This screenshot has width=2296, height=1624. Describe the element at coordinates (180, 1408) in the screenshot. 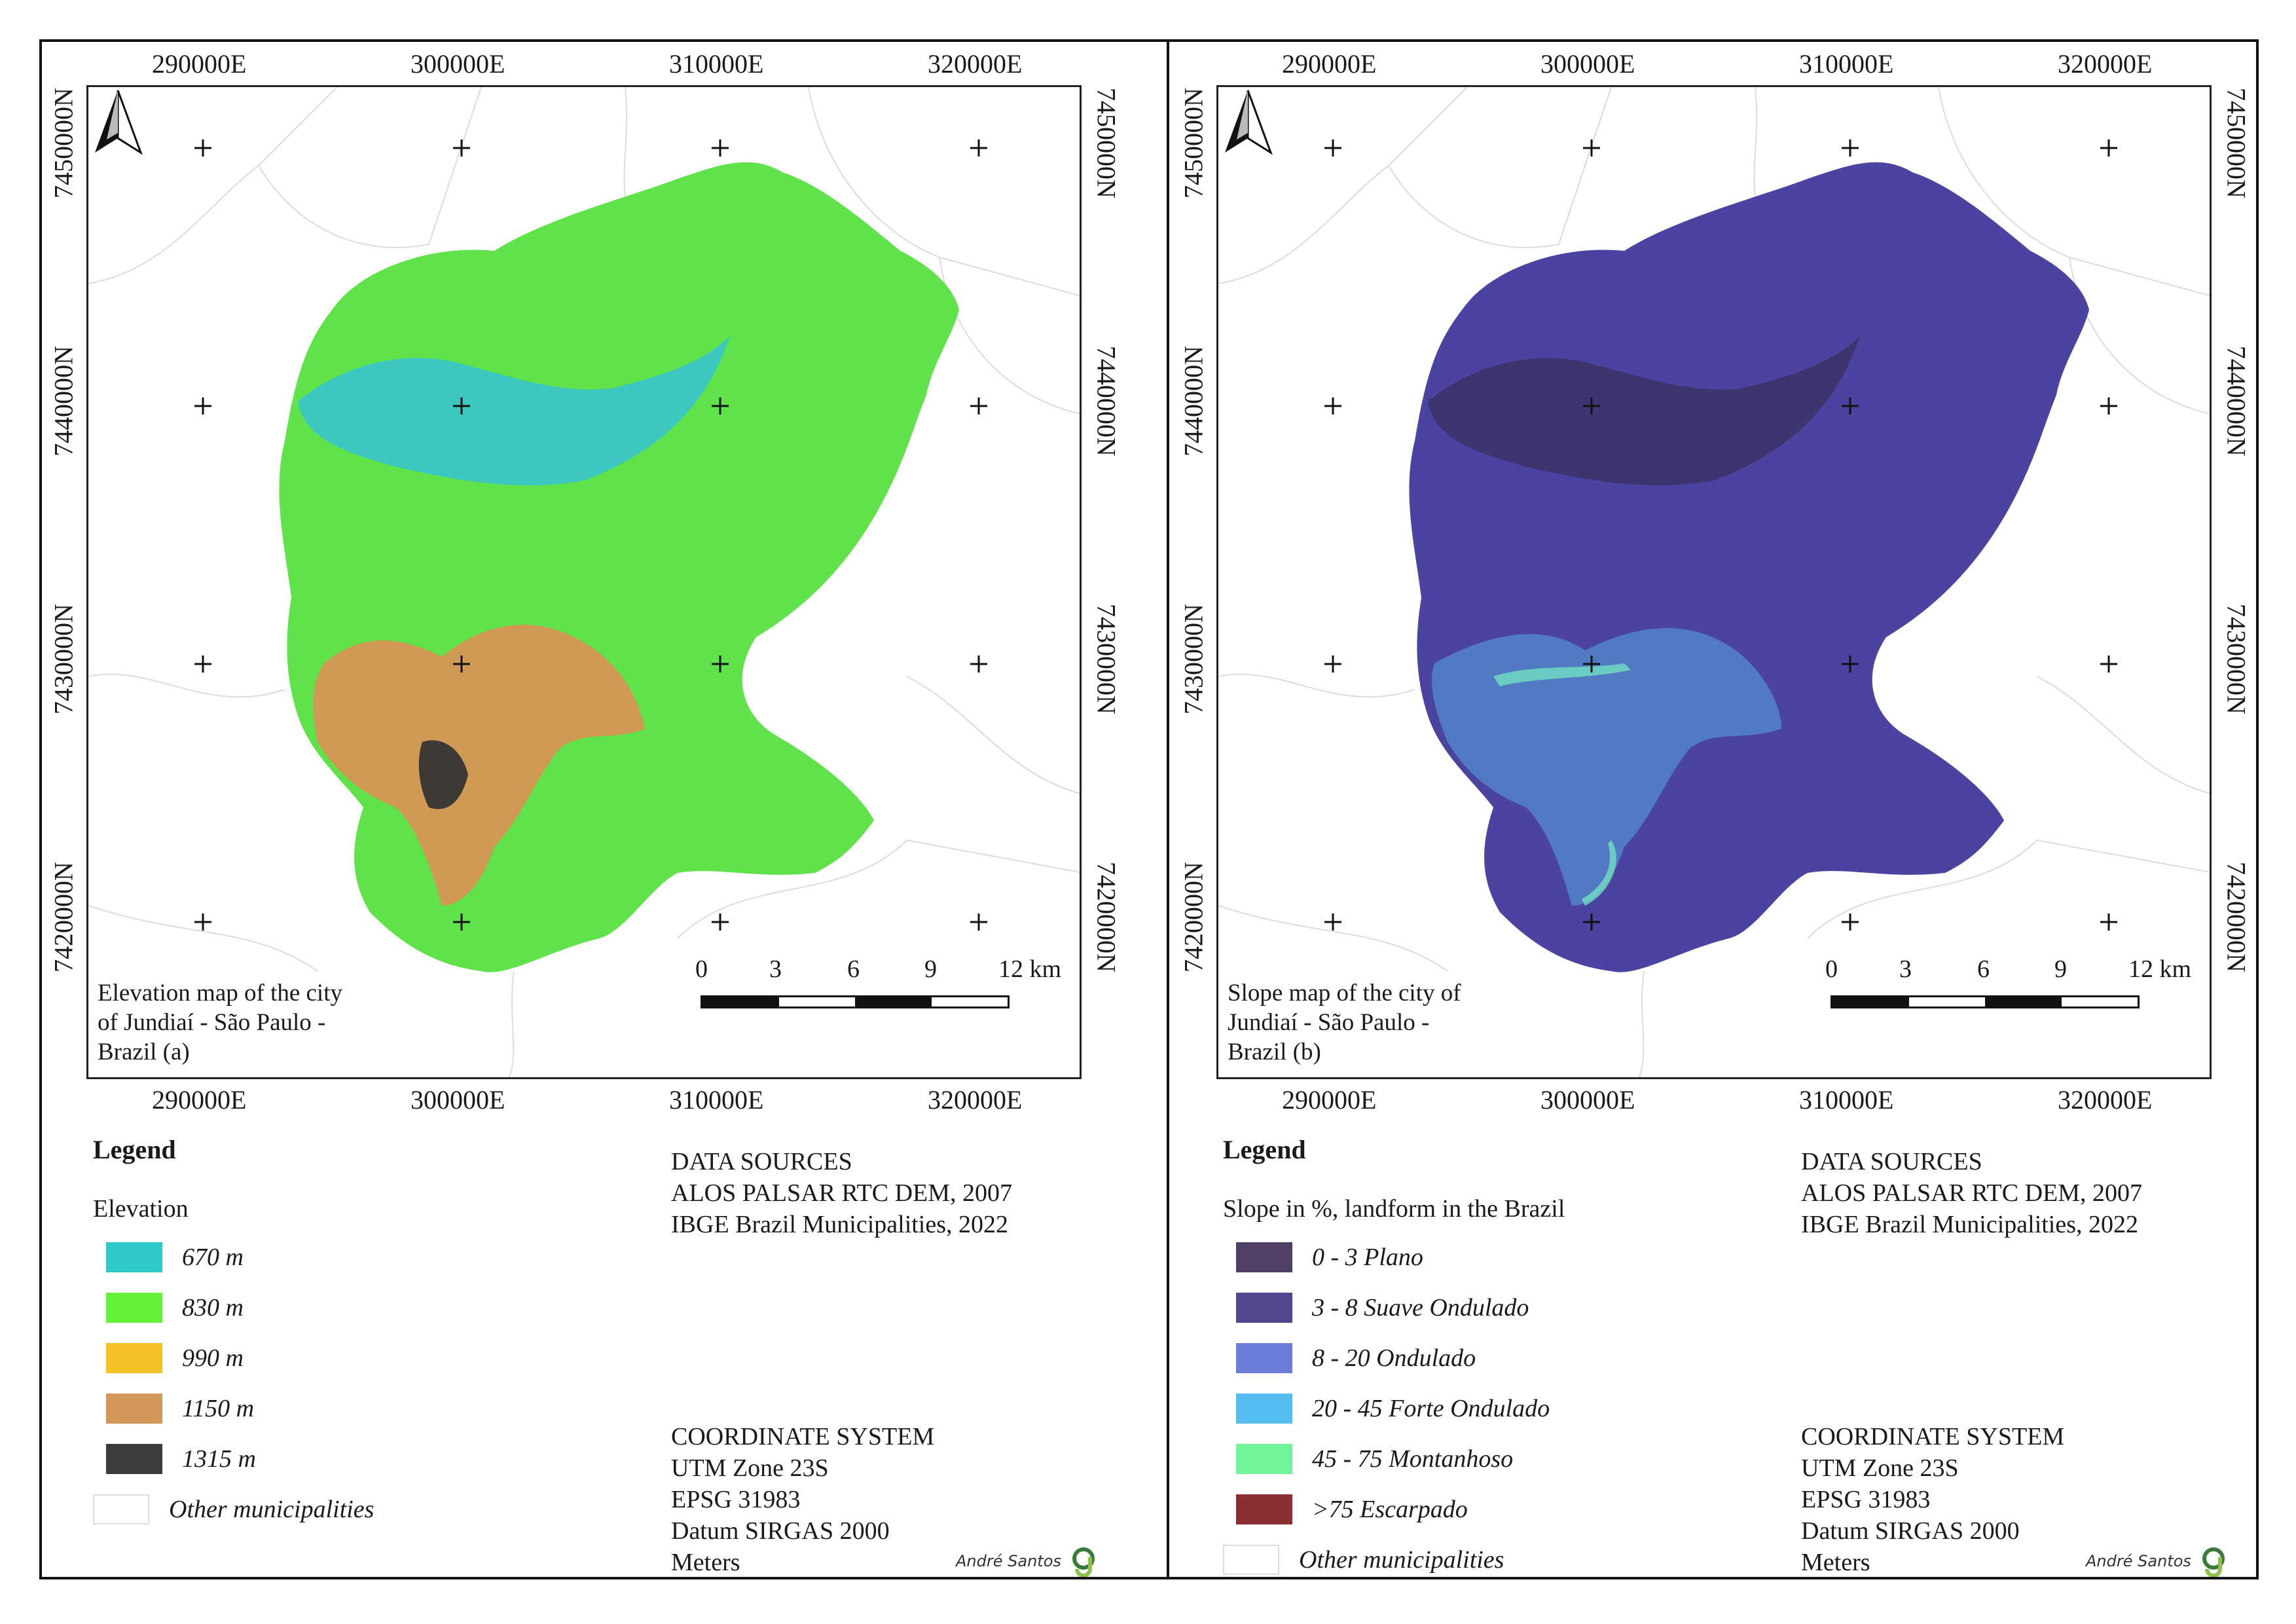

I see `legend-item: 1150 m` at that location.